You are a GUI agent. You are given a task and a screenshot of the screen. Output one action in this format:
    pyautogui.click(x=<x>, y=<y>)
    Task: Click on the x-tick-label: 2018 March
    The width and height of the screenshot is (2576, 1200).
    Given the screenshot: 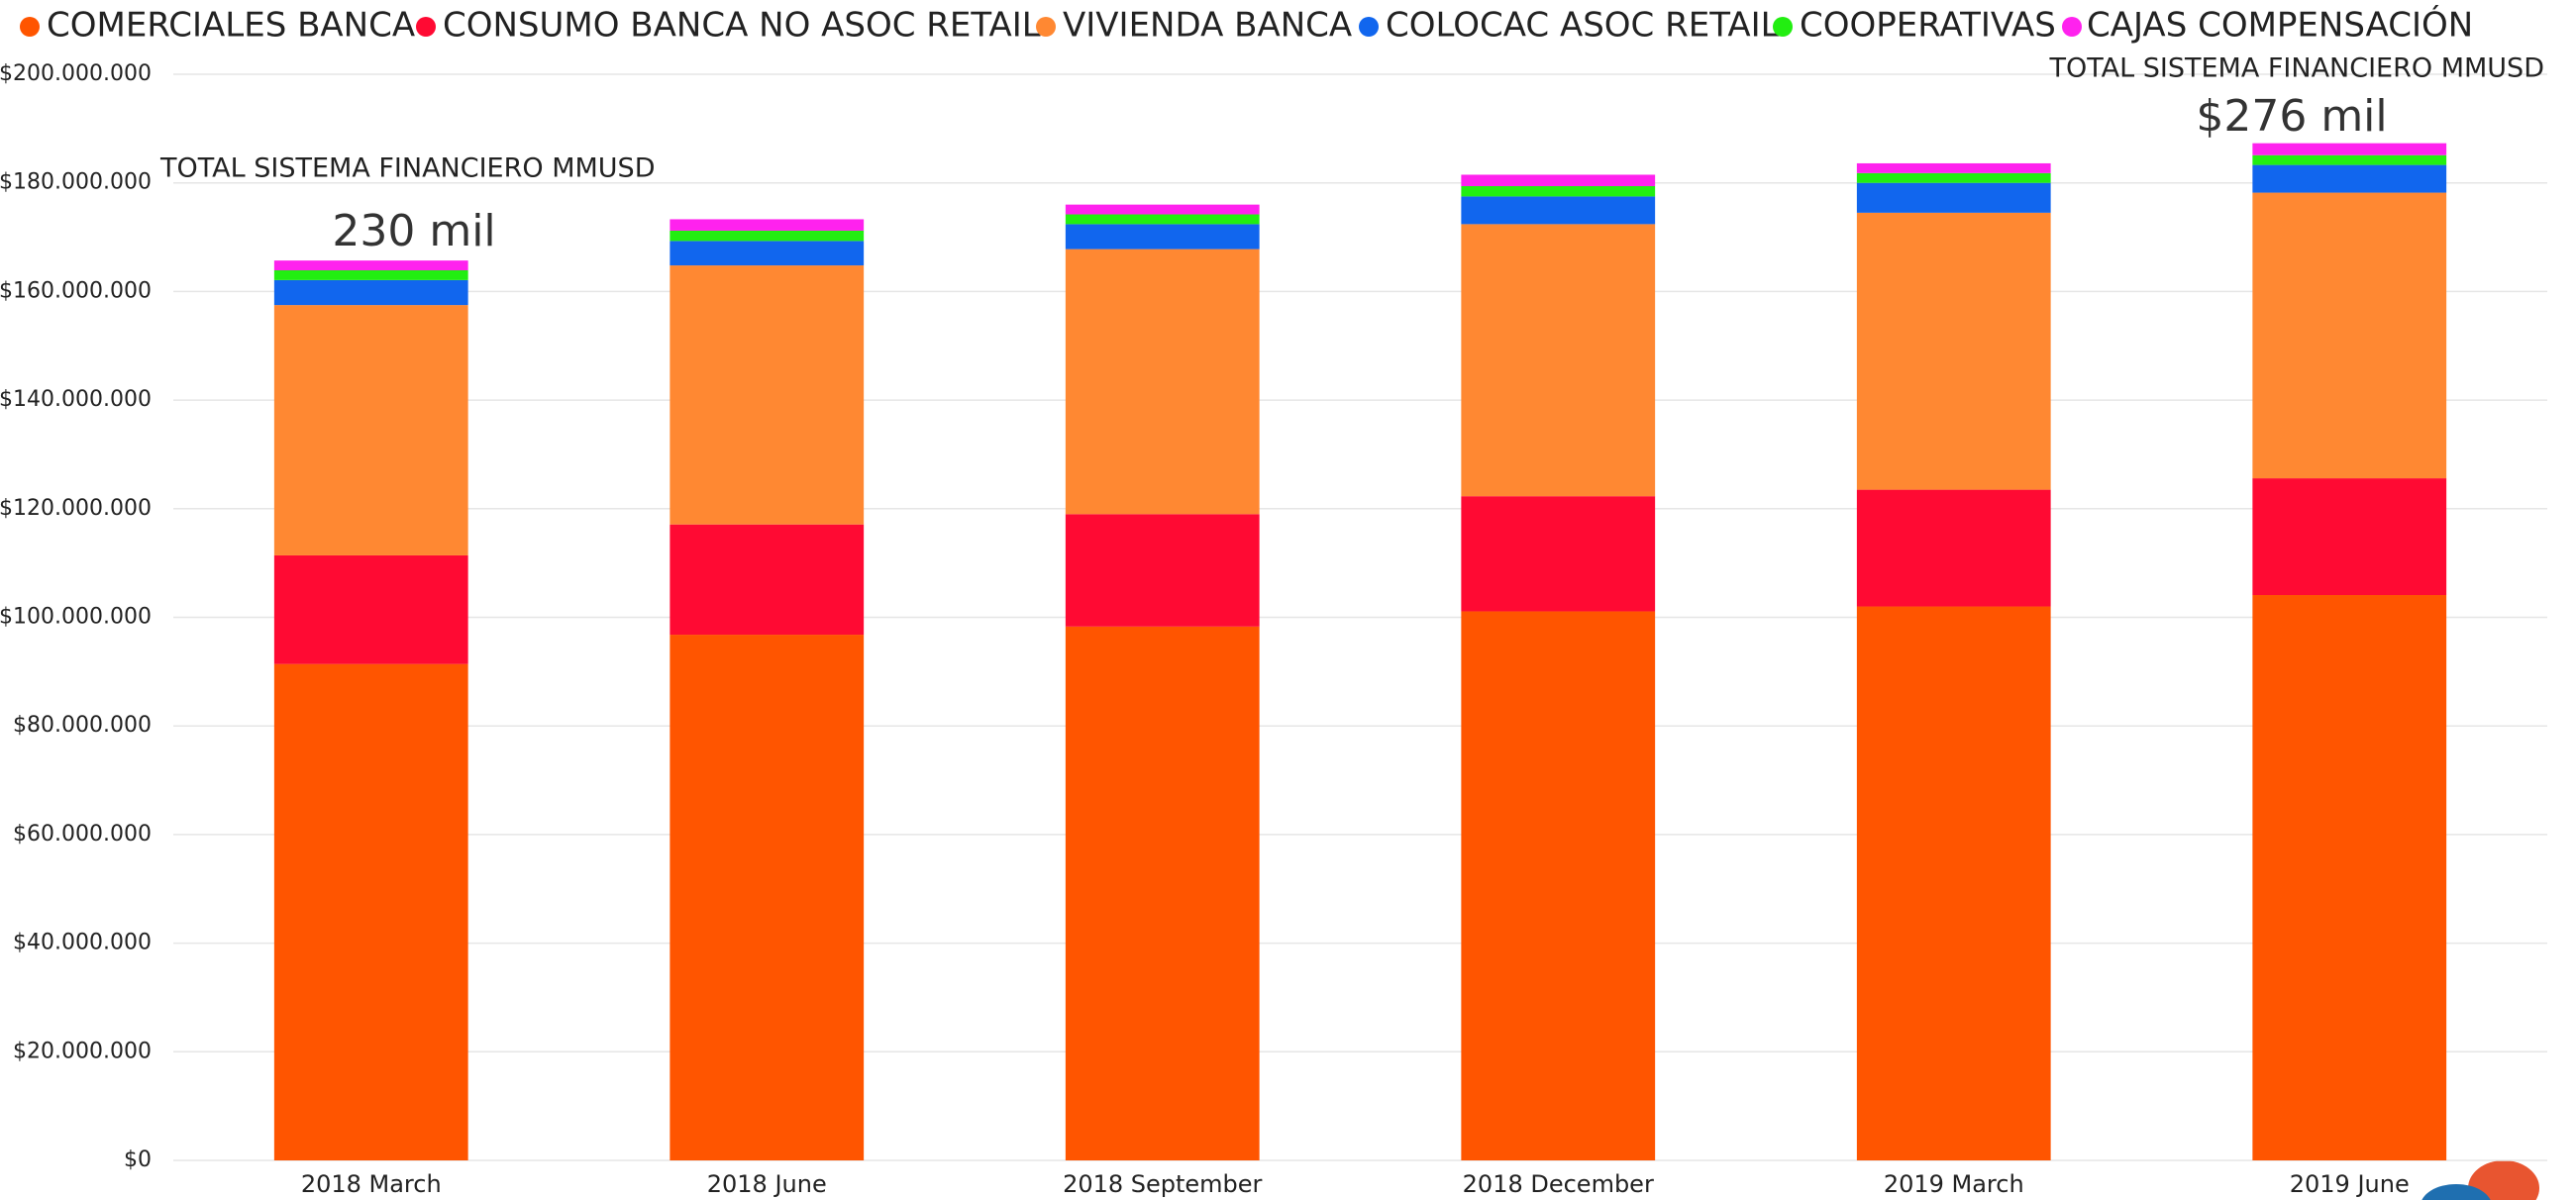 What is the action you would take?
    pyautogui.click(x=371, y=1184)
    